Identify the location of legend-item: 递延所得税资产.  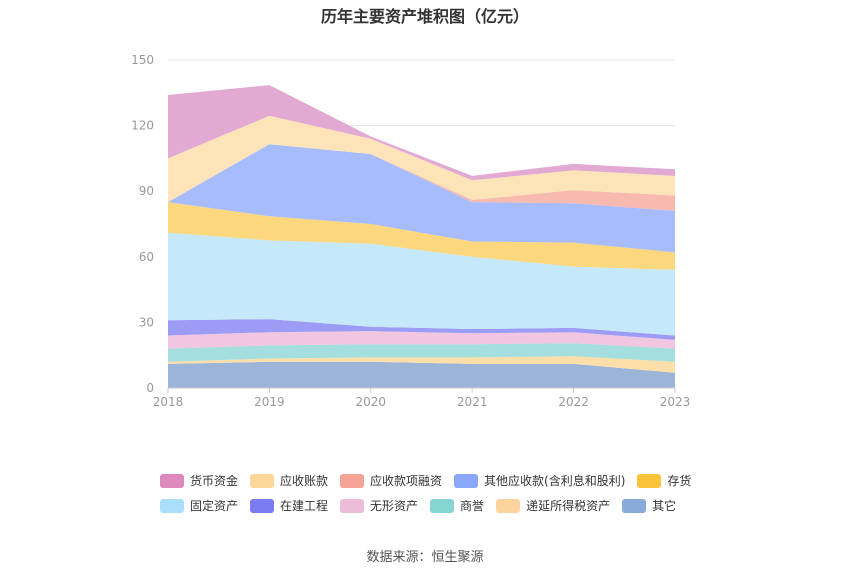
(553, 505).